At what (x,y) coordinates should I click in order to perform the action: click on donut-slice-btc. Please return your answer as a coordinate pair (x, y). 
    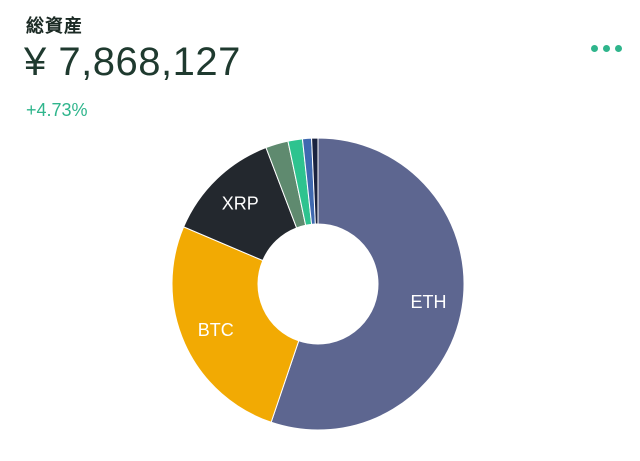
    Looking at the image, I should click on (235, 324).